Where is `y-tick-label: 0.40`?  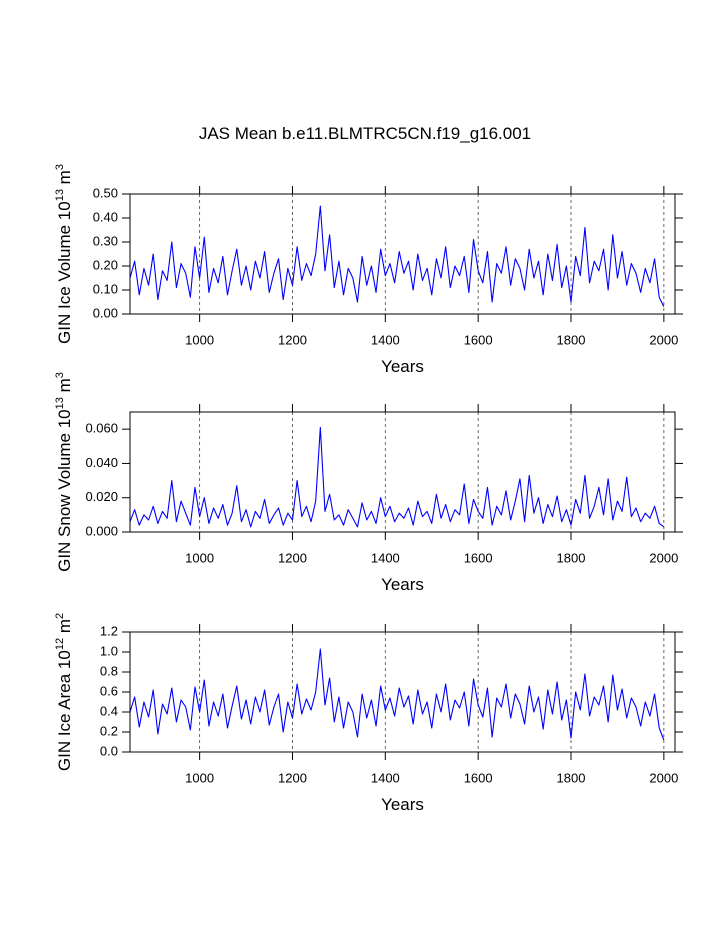
y-tick-label: 0.40 is located at coordinates (105, 216).